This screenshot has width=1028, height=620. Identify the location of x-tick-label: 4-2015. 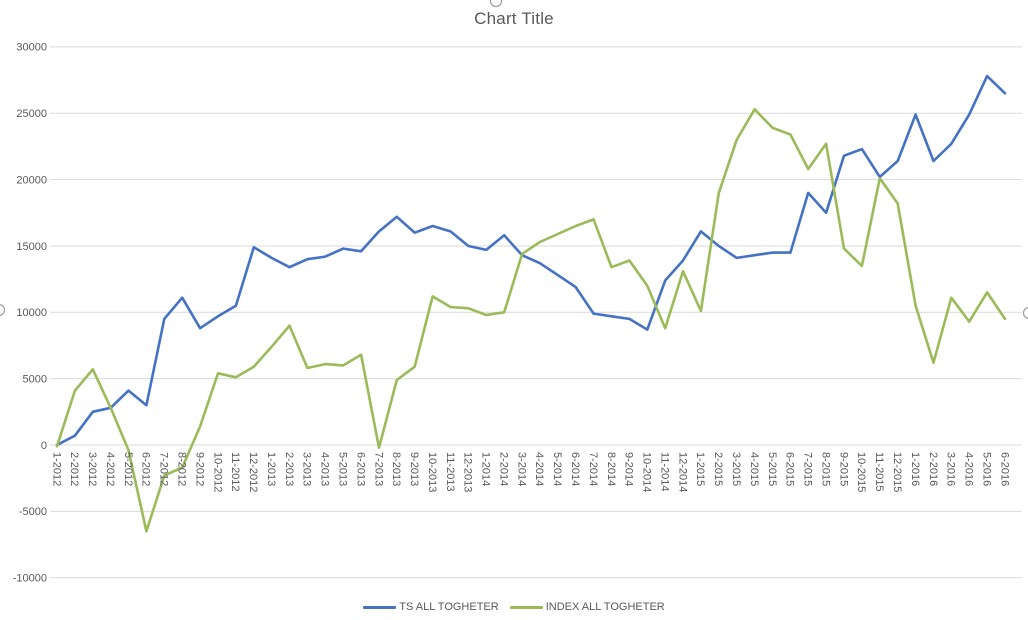
(754, 469).